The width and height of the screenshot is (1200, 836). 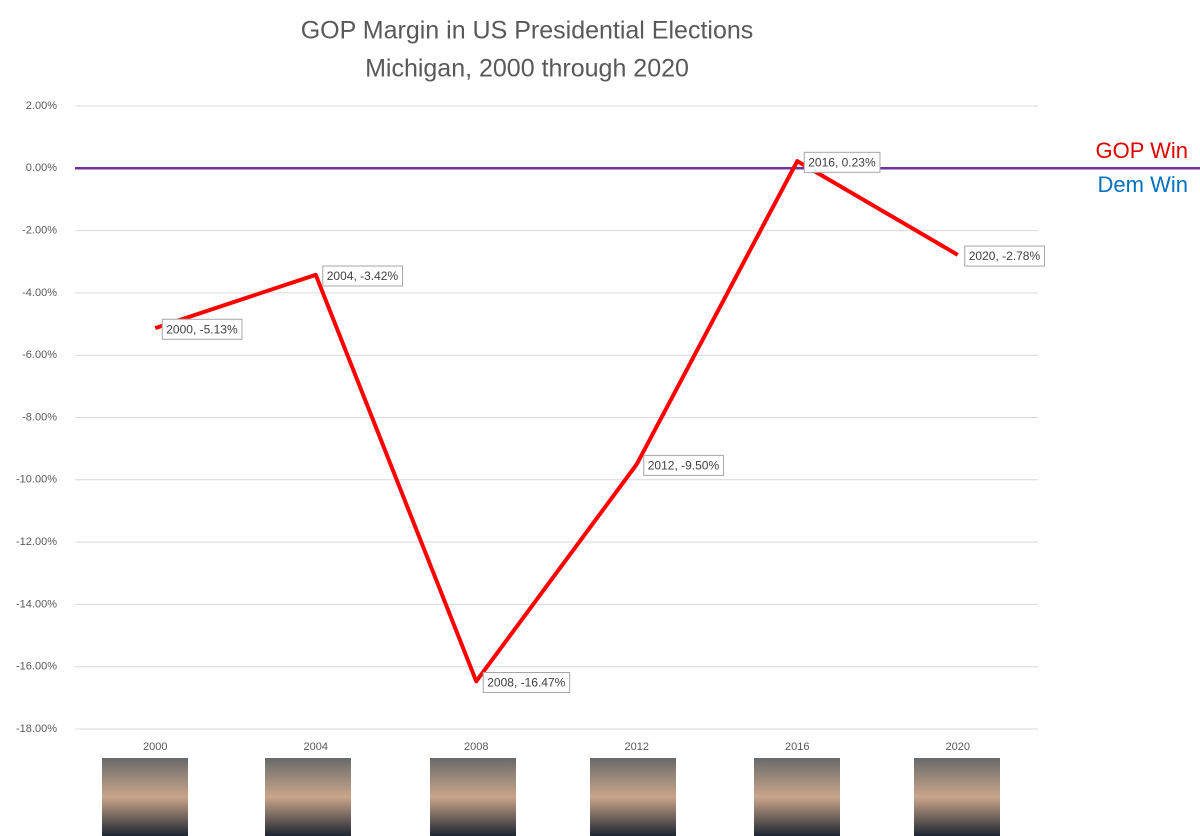 What do you see at coordinates (316, 747) in the screenshot?
I see `x-tick-label: 2004` at bounding box center [316, 747].